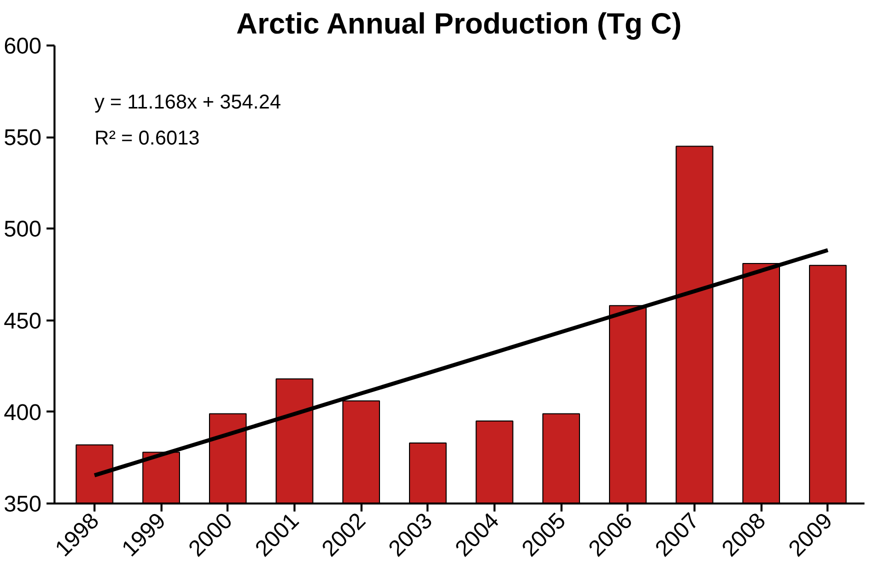  Describe the element at coordinates (147, 139) in the screenshot. I see `annotation: R² = 0.6013` at that location.